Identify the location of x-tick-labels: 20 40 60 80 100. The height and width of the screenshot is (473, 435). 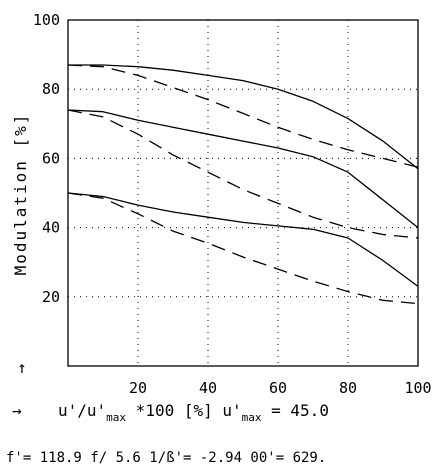
(280, 388).